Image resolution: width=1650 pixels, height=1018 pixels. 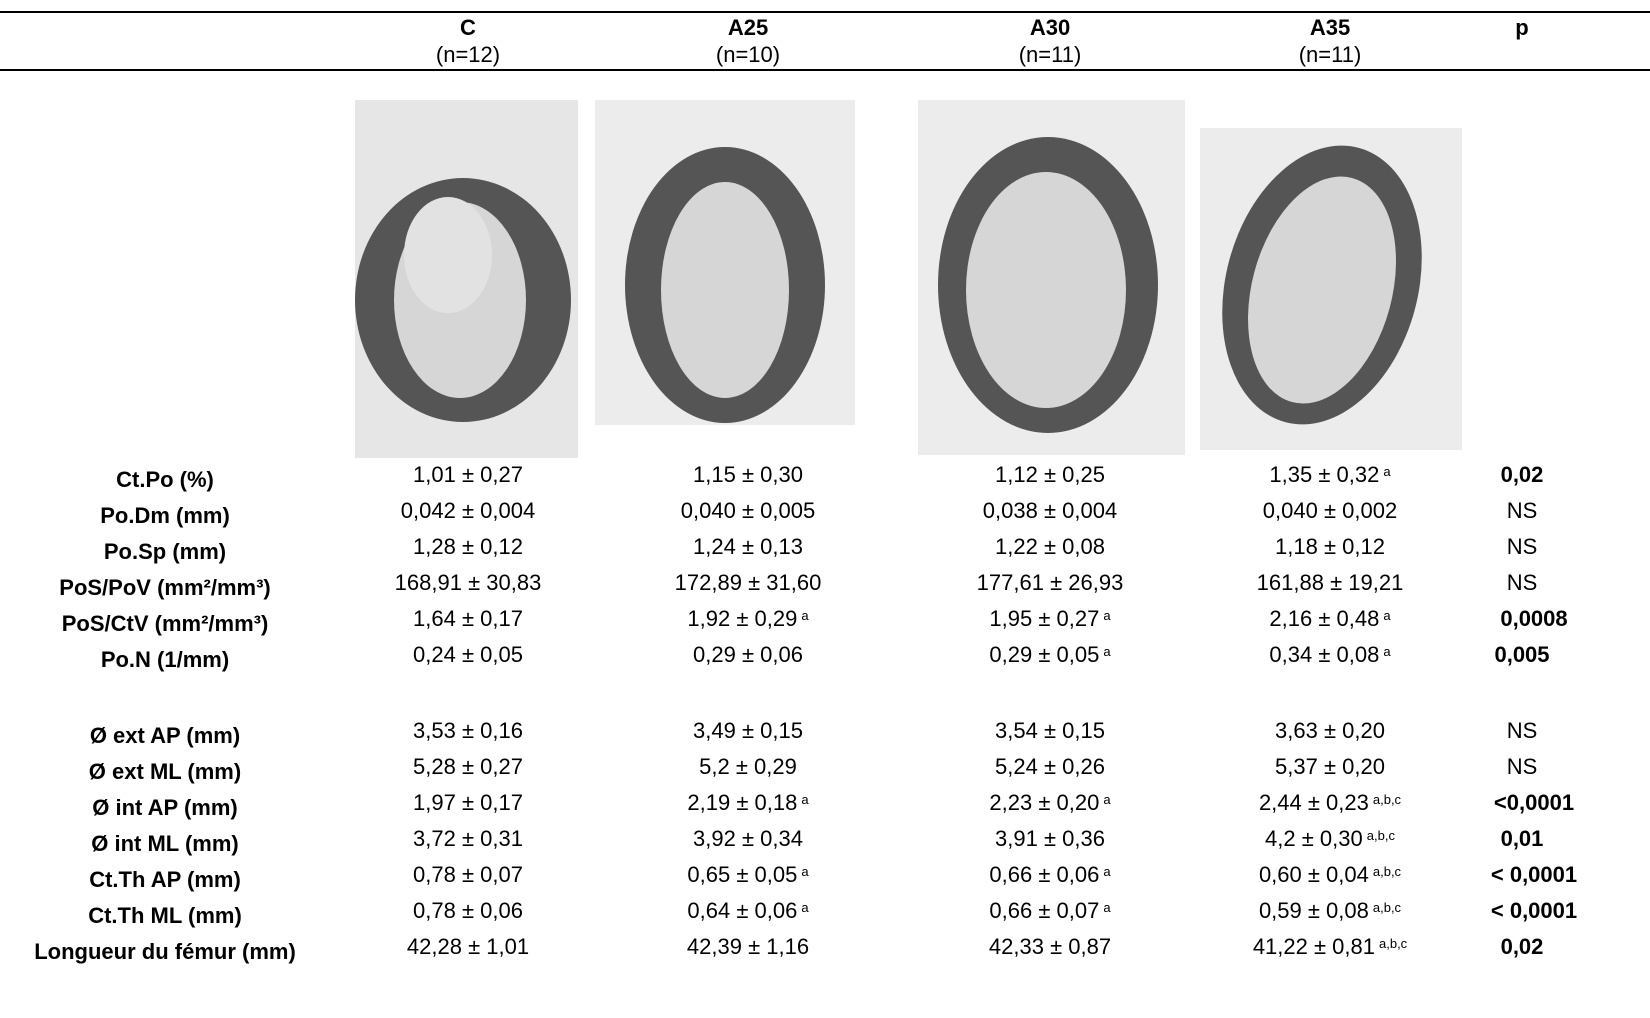 I want to click on cell-value: 2,19 ± 0,18 a, so click(x=747, y=803).